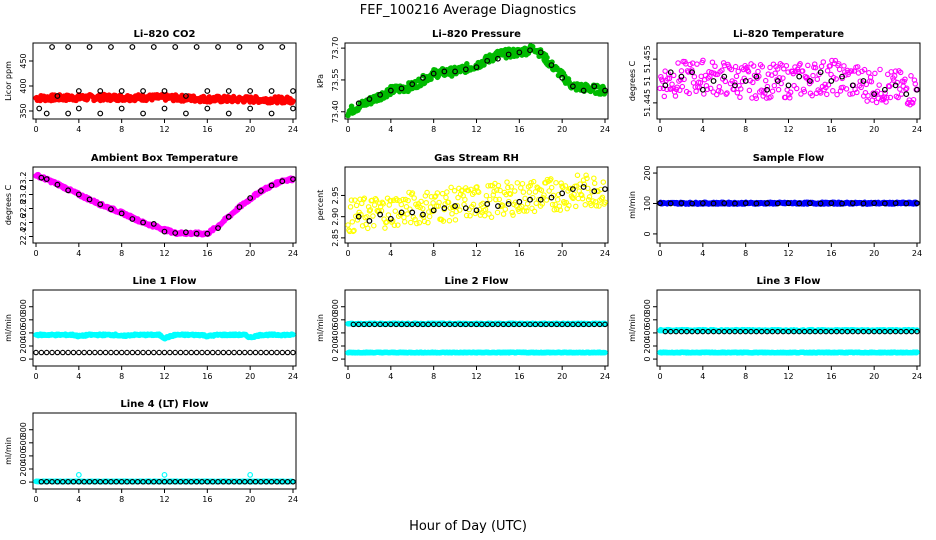 This screenshot has height=540, width=936. What do you see at coordinates (659, 129) in the screenshot?
I see `x-tick-label: 0` at bounding box center [659, 129].